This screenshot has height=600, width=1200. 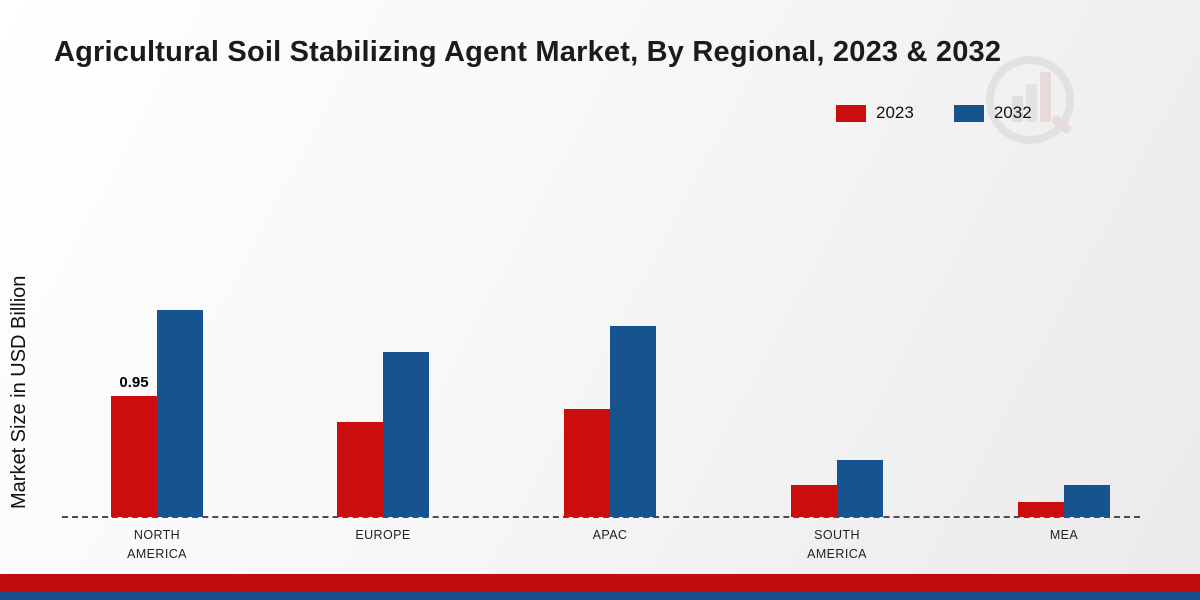 I want to click on category-label-mea: MEA, so click(x=1064, y=535).